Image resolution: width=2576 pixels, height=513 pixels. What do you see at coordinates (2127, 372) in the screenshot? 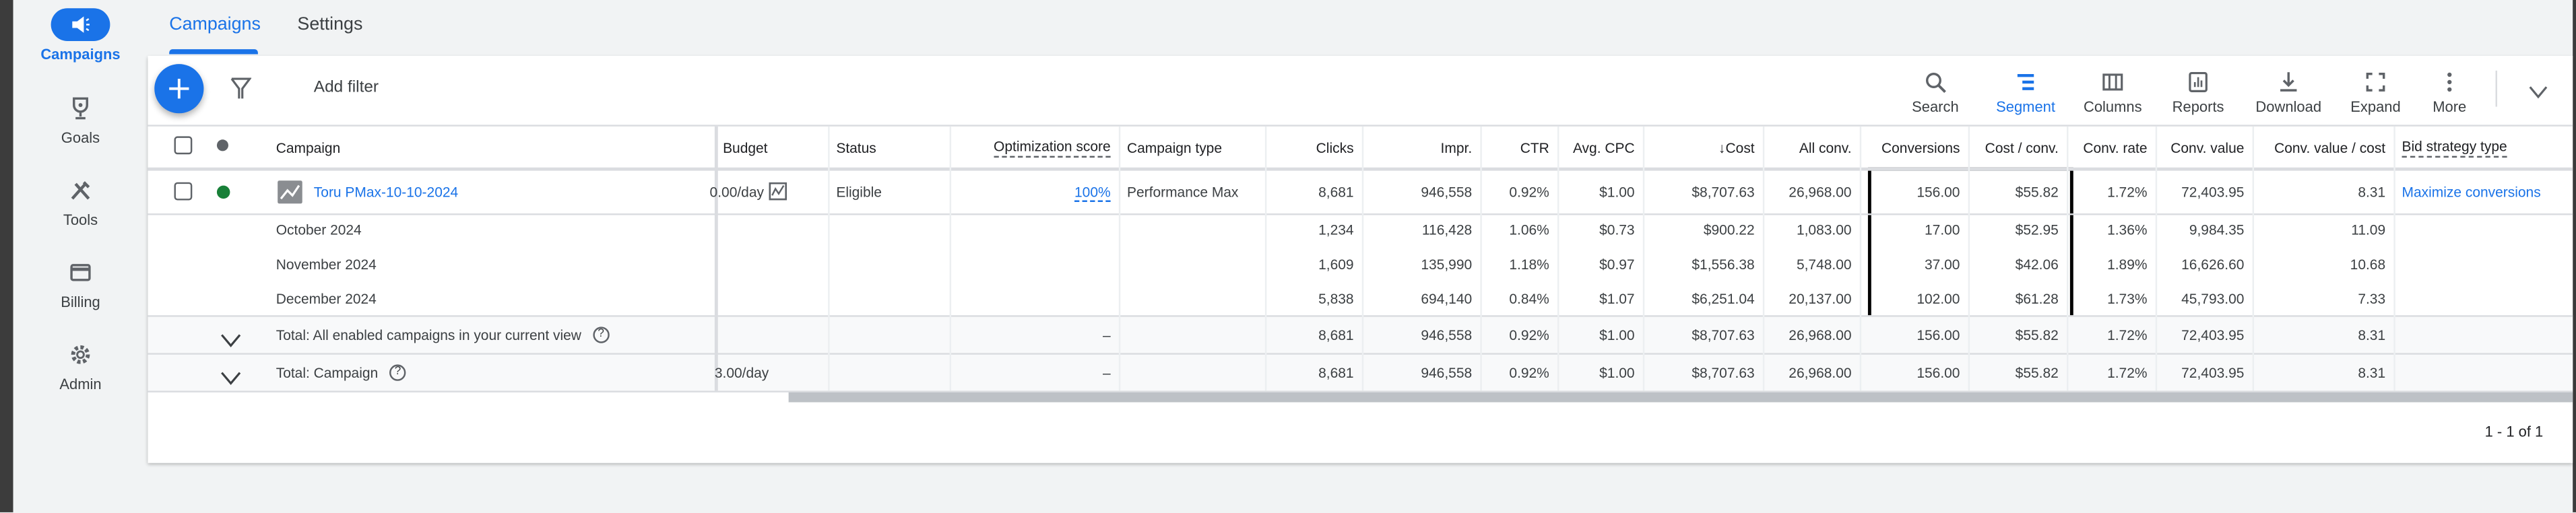
I see `cell-value: 1.72%` at bounding box center [2127, 372].